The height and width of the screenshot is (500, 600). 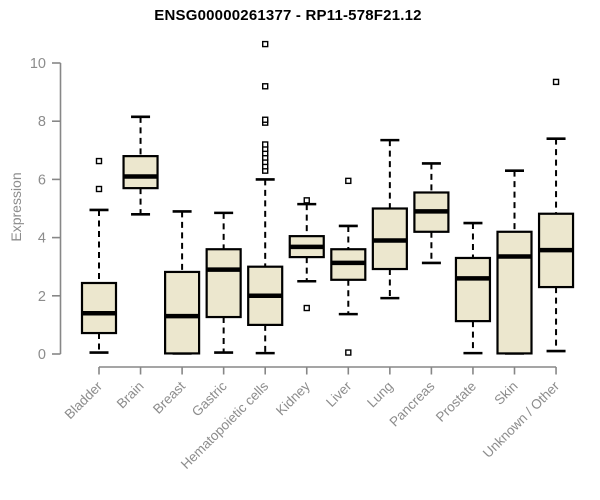 What do you see at coordinates (130, 395) in the screenshot?
I see `x-tick-label-brain: Brain` at bounding box center [130, 395].